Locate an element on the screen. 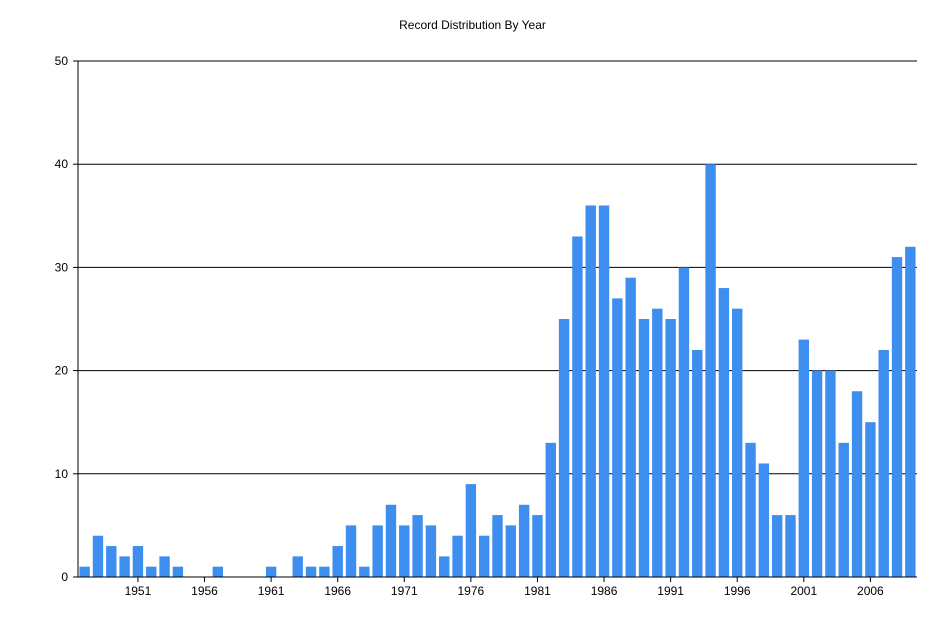 The image size is (945, 630). bar-1957 is located at coordinates (218, 571).